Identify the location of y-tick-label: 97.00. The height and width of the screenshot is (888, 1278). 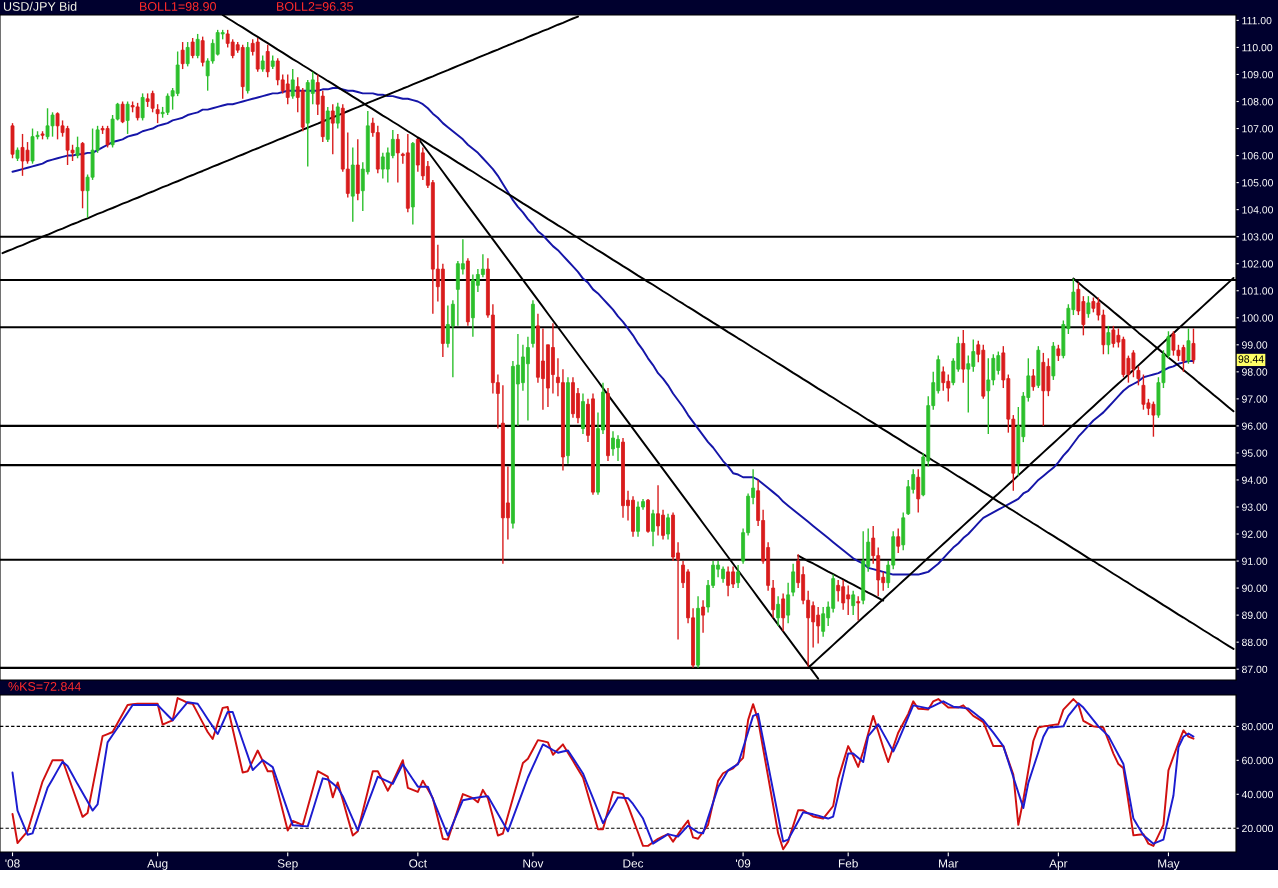
(1255, 399).